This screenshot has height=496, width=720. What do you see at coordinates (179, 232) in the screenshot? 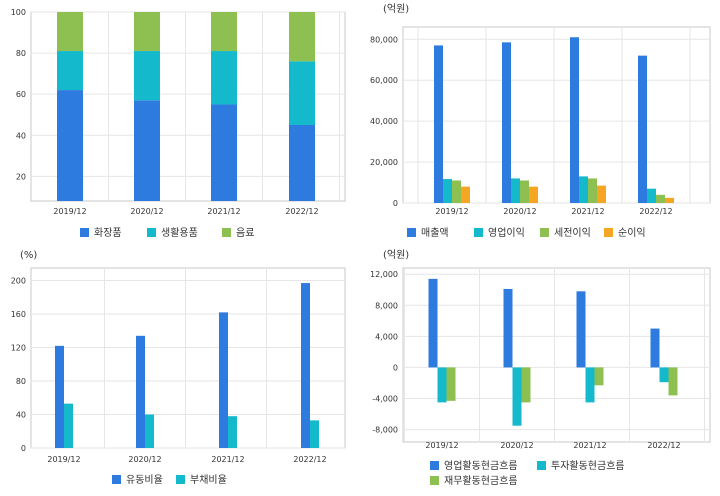
I see `legend-label: 생활용품` at bounding box center [179, 232].